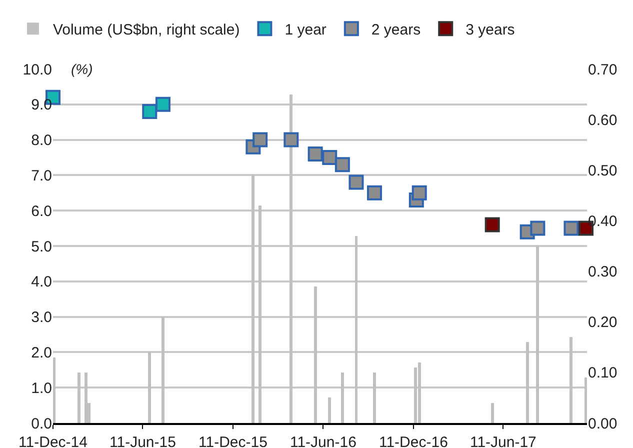  I want to click on y-tick-label: 10.0, so click(37, 69).